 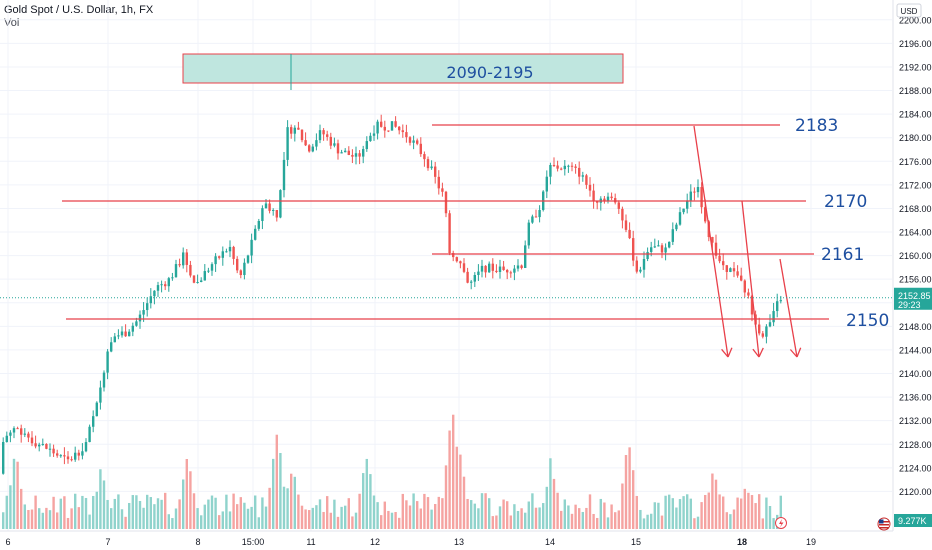 What do you see at coordinates (730, 352) in the screenshot?
I see `arrow-head` at bounding box center [730, 352].